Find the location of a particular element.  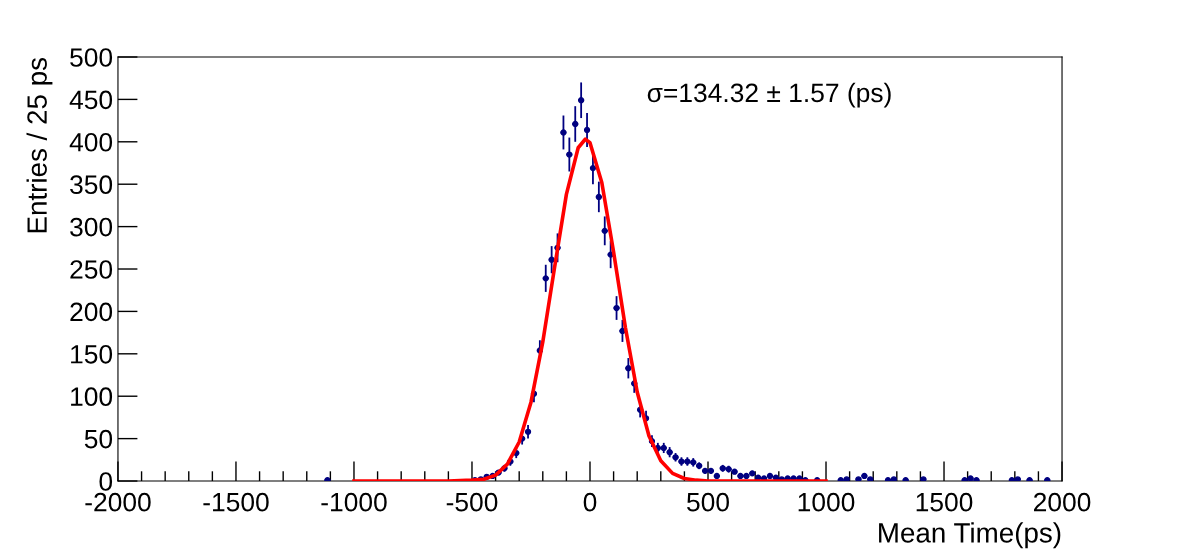

x-tick-label: -500 is located at coordinates (472, 502).